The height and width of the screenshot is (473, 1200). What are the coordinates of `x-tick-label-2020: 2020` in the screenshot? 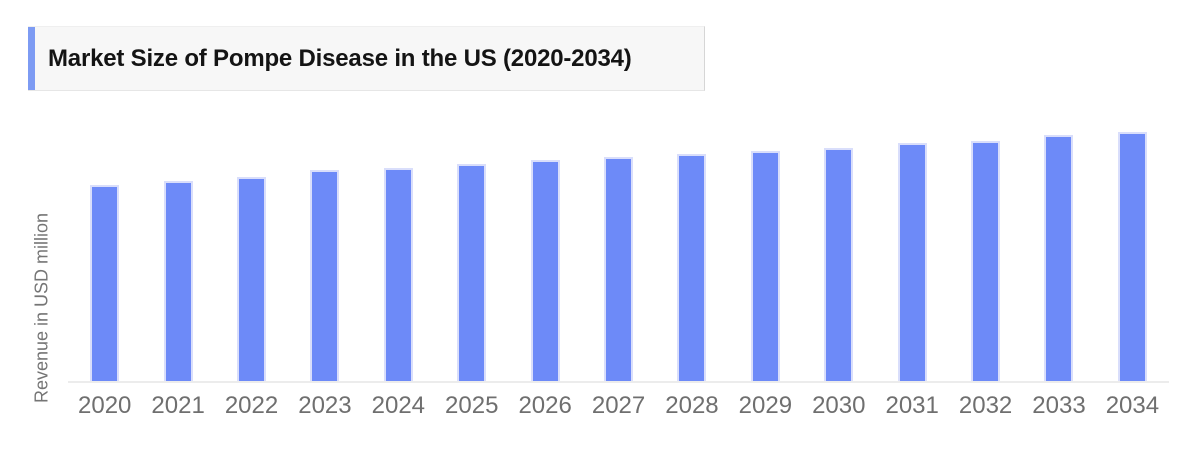 It's located at (105, 405).